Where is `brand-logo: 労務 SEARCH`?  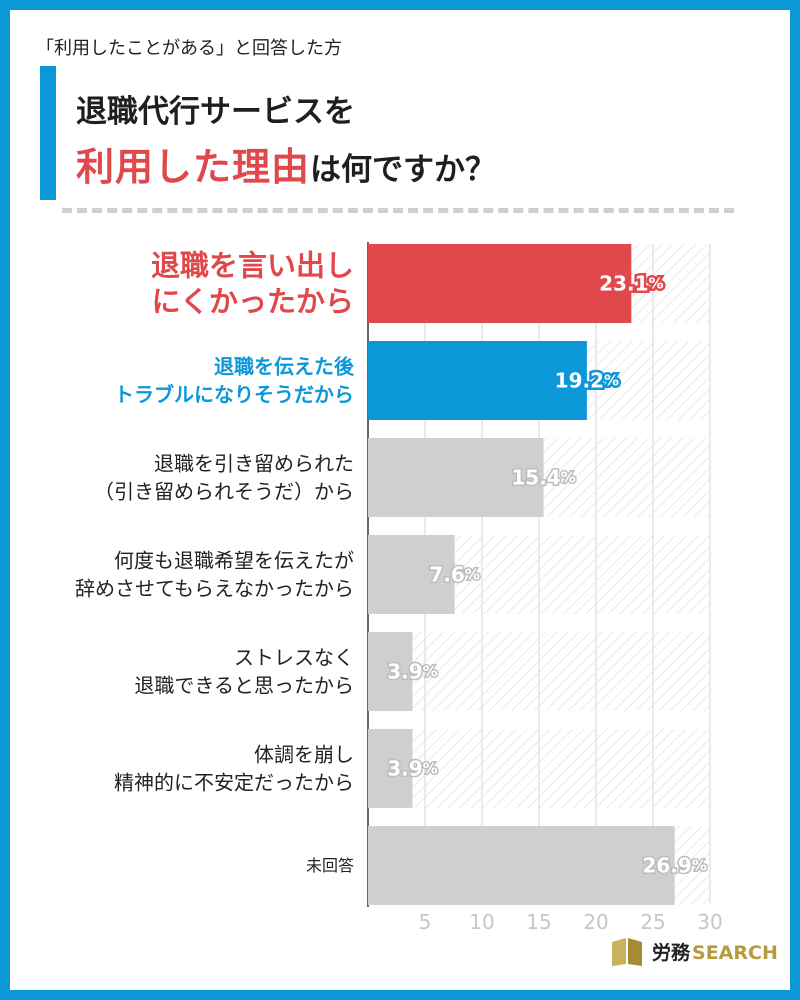
brand-logo: 労務 SEARCH is located at coordinates (694, 951).